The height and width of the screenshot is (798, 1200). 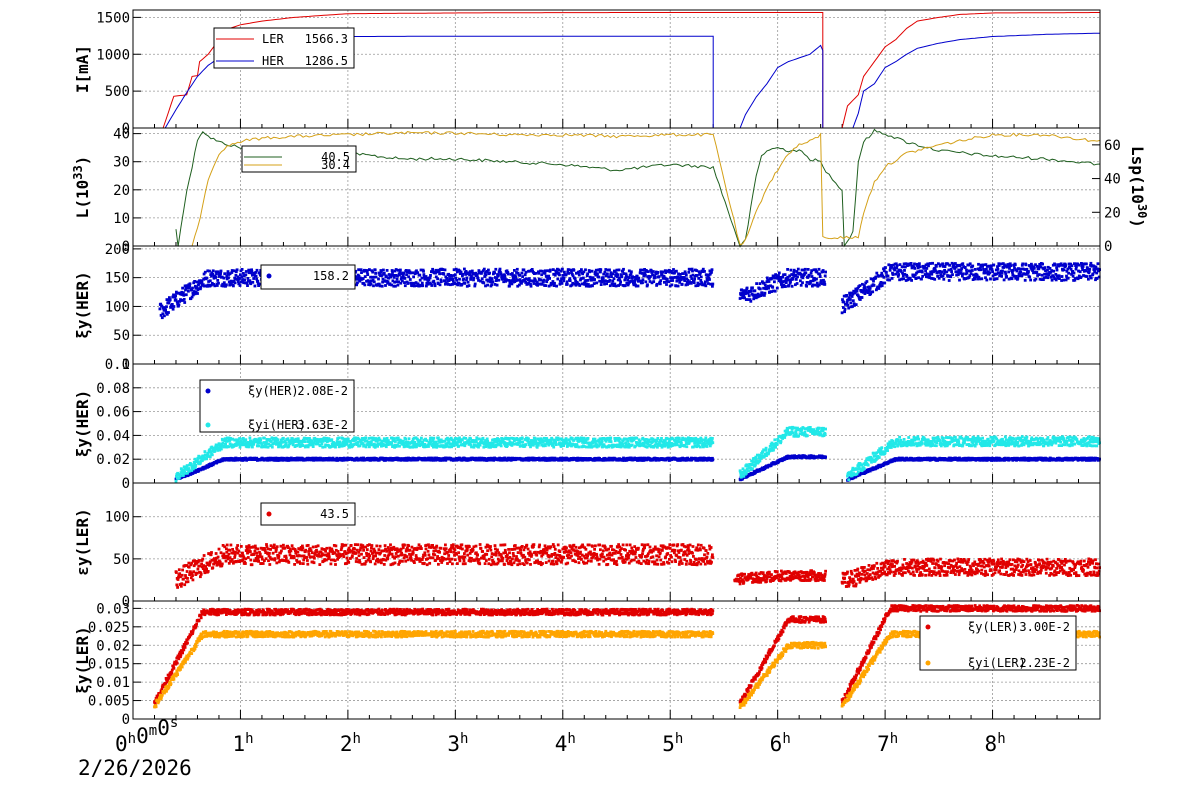 What do you see at coordinates (126, 247) in the screenshot?
I see `y-tick-label: 0` at bounding box center [126, 247].